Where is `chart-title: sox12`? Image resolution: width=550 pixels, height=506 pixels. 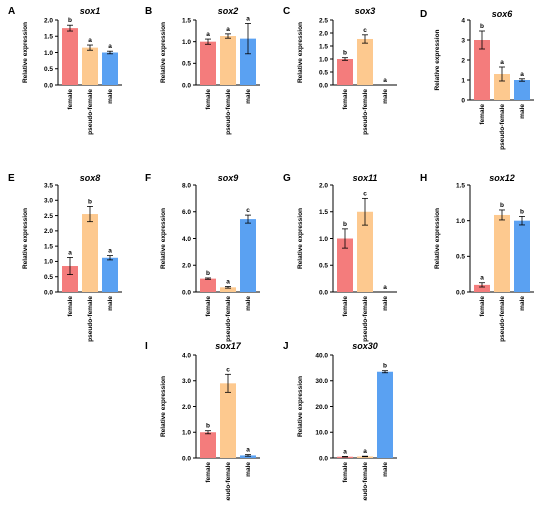 chart-title: sox12 is located at coordinates (502, 178).